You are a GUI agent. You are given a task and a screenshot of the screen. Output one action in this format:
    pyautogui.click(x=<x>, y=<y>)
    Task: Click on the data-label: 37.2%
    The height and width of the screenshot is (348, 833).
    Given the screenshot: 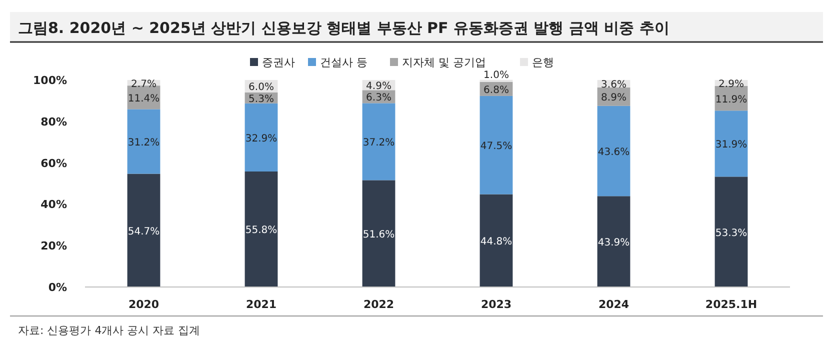 What is the action you would take?
    pyautogui.click(x=378, y=143)
    